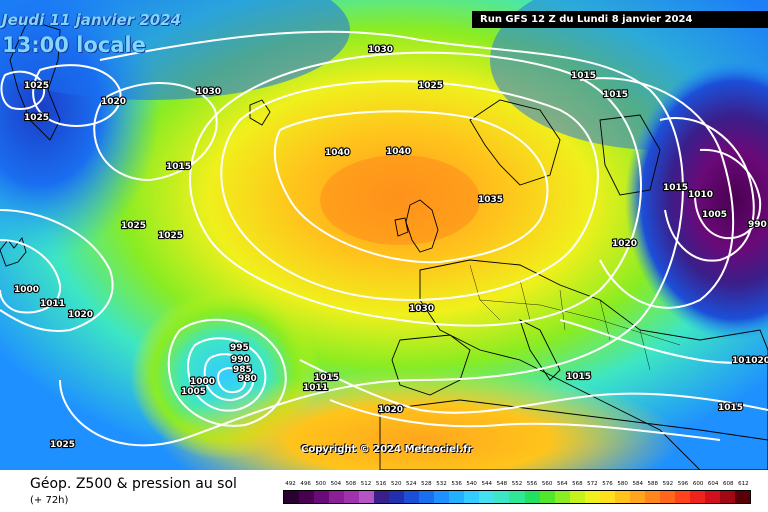  Describe the element at coordinates (247, 379) in the screenshot. I see `isobar-label-980: 980` at that location.